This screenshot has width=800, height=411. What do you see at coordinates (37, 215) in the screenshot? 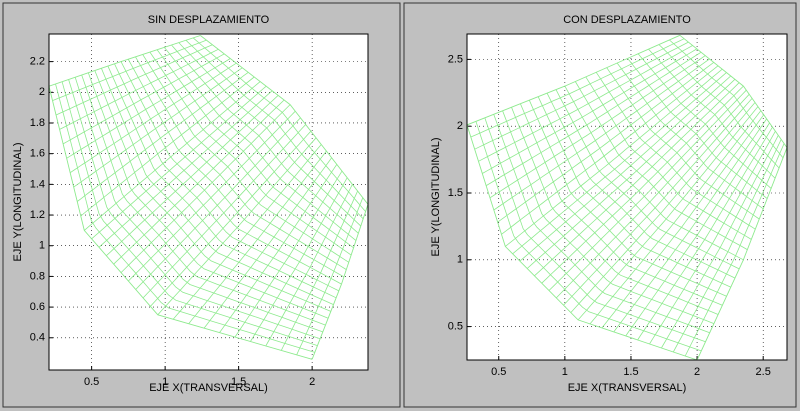
I see `y-tick-label: 1.2` at bounding box center [37, 215].